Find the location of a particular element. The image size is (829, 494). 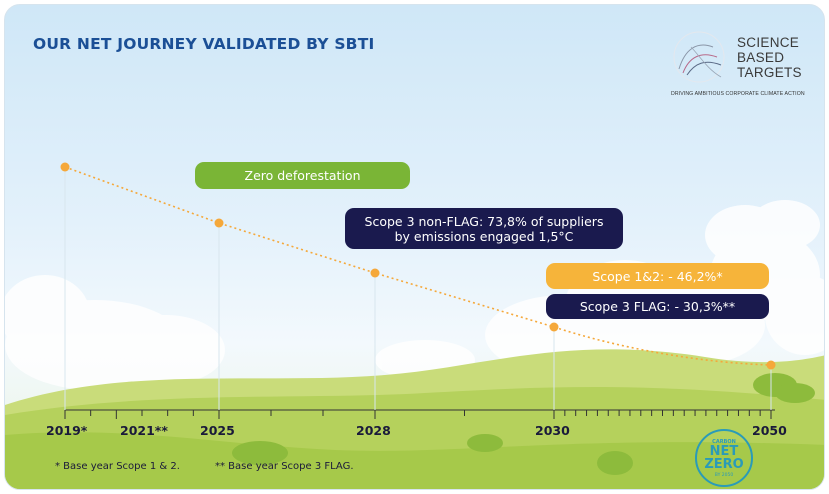

year-label-2030: 2030 is located at coordinates (552, 430).